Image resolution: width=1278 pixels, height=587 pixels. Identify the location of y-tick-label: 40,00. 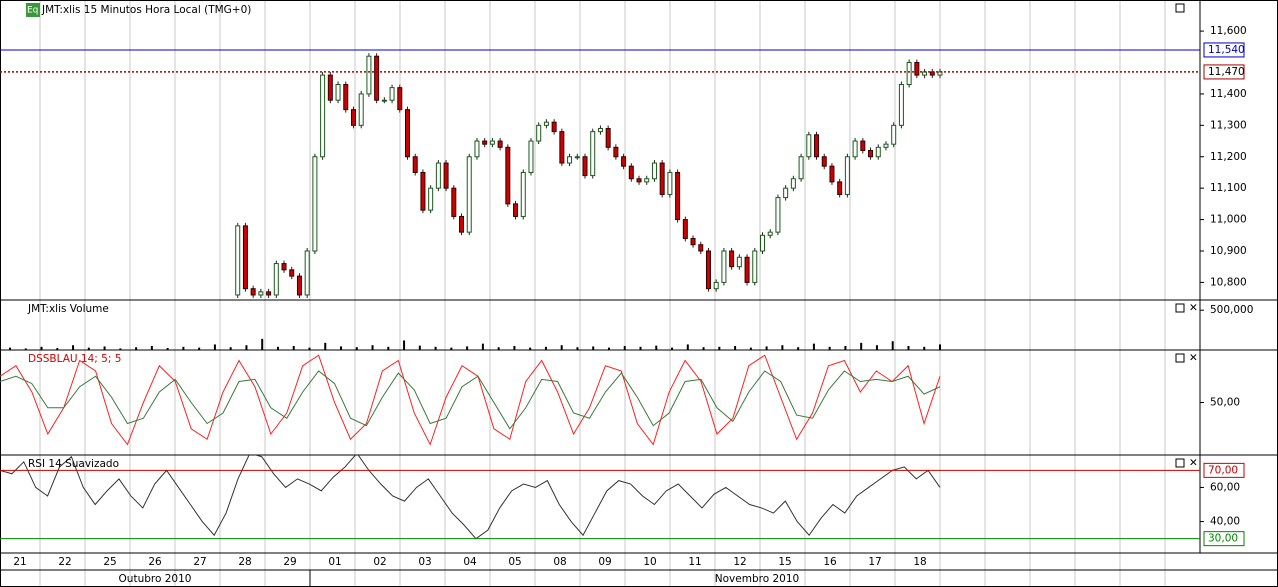
(1225, 522).